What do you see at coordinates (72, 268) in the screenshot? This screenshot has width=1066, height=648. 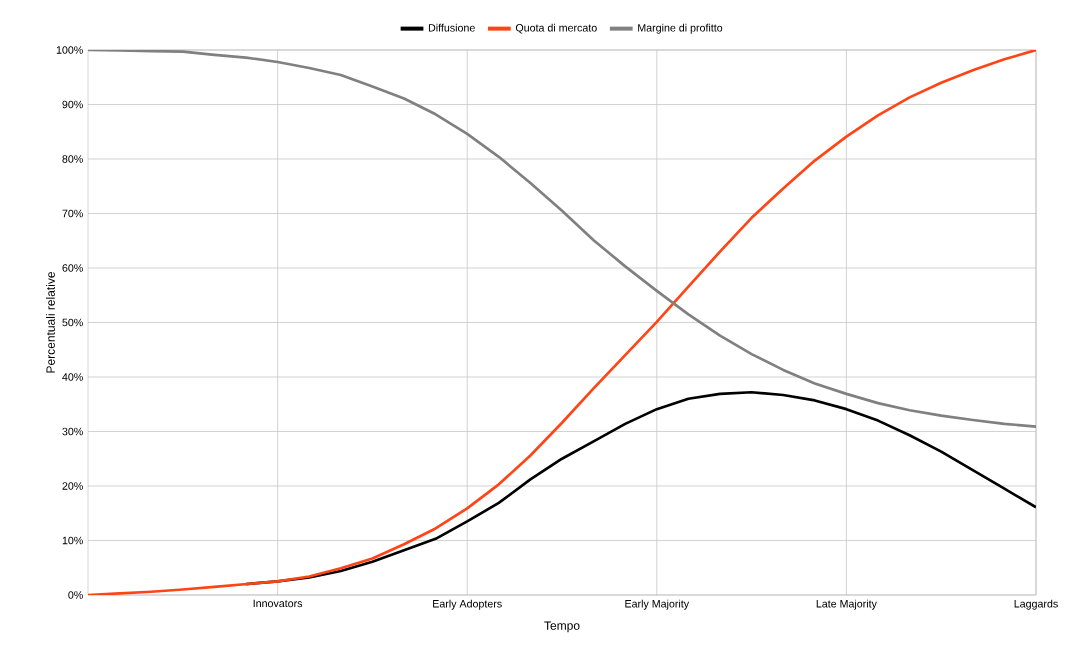 I see `y-tick-label: 60%` at bounding box center [72, 268].